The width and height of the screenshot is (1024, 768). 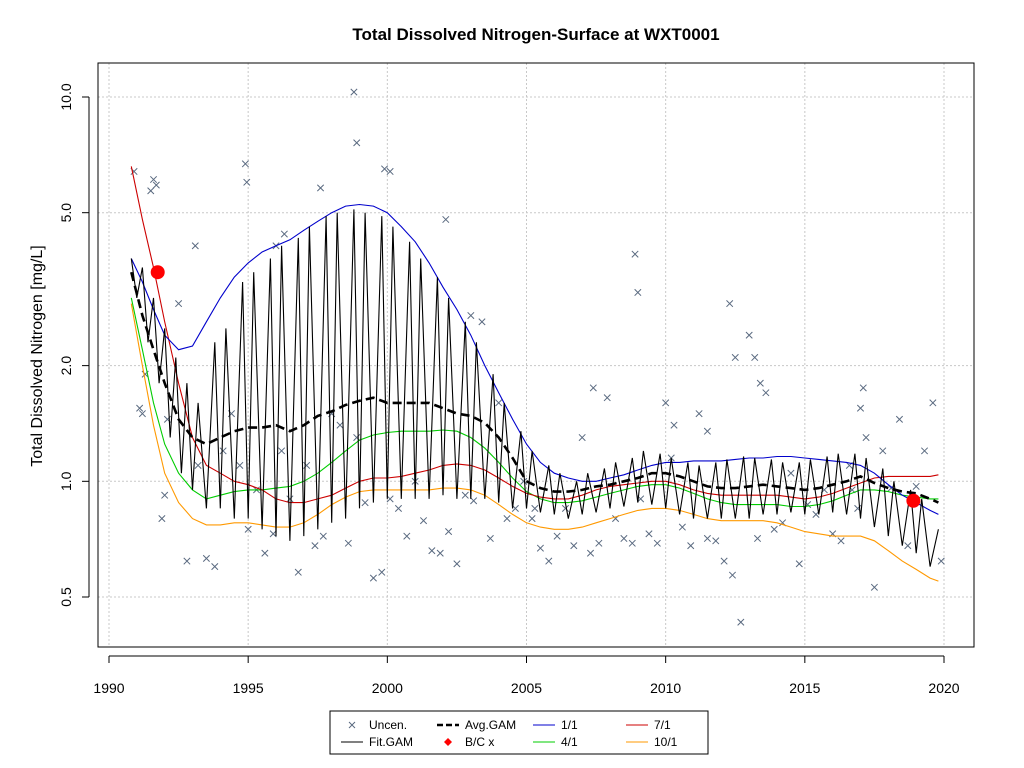 I want to click on y-tick-label: 0.5, so click(x=66, y=597).